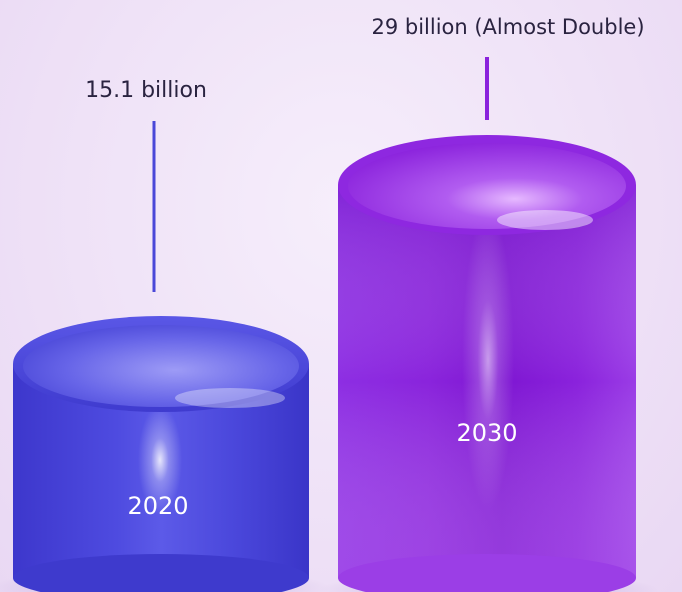 The width and height of the screenshot is (682, 592). Describe the element at coordinates (486, 433) in the screenshot. I see `category-label-2030: 2030` at that location.